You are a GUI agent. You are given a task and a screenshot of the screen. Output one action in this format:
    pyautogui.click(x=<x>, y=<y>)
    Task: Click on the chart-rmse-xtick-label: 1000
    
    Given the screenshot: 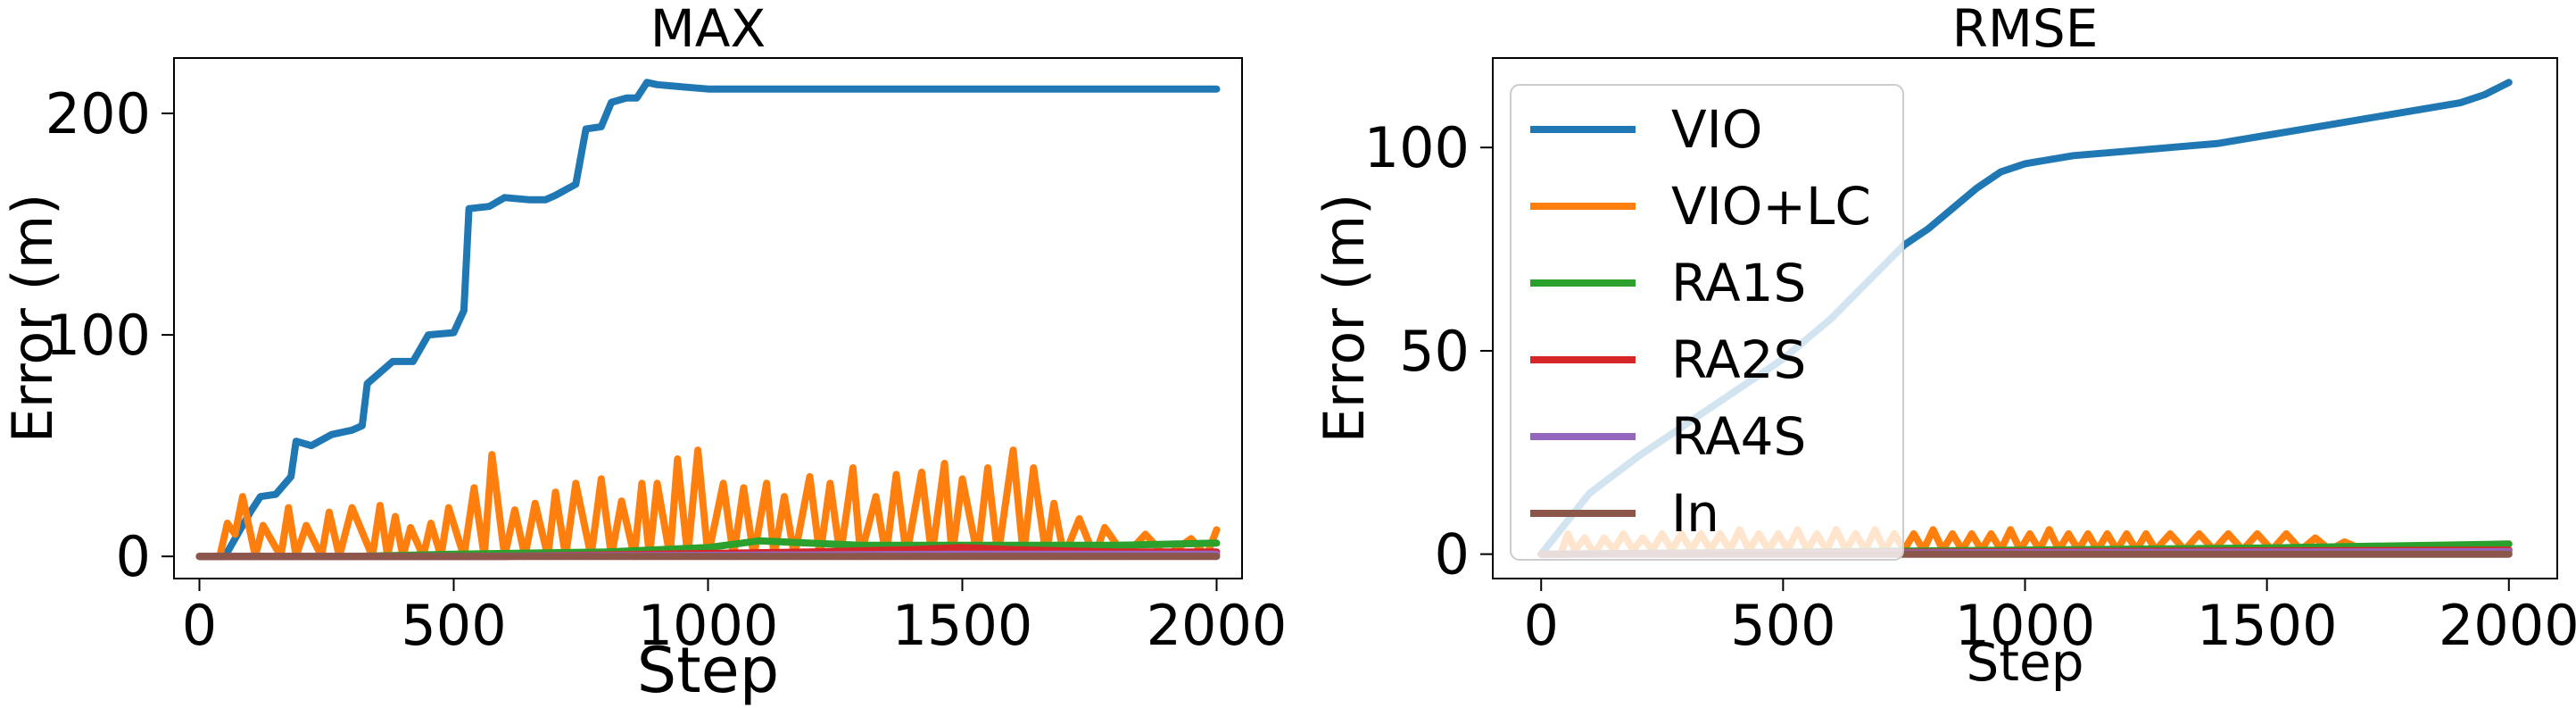 What is the action you would take?
    pyautogui.click(x=2026, y=625)
    